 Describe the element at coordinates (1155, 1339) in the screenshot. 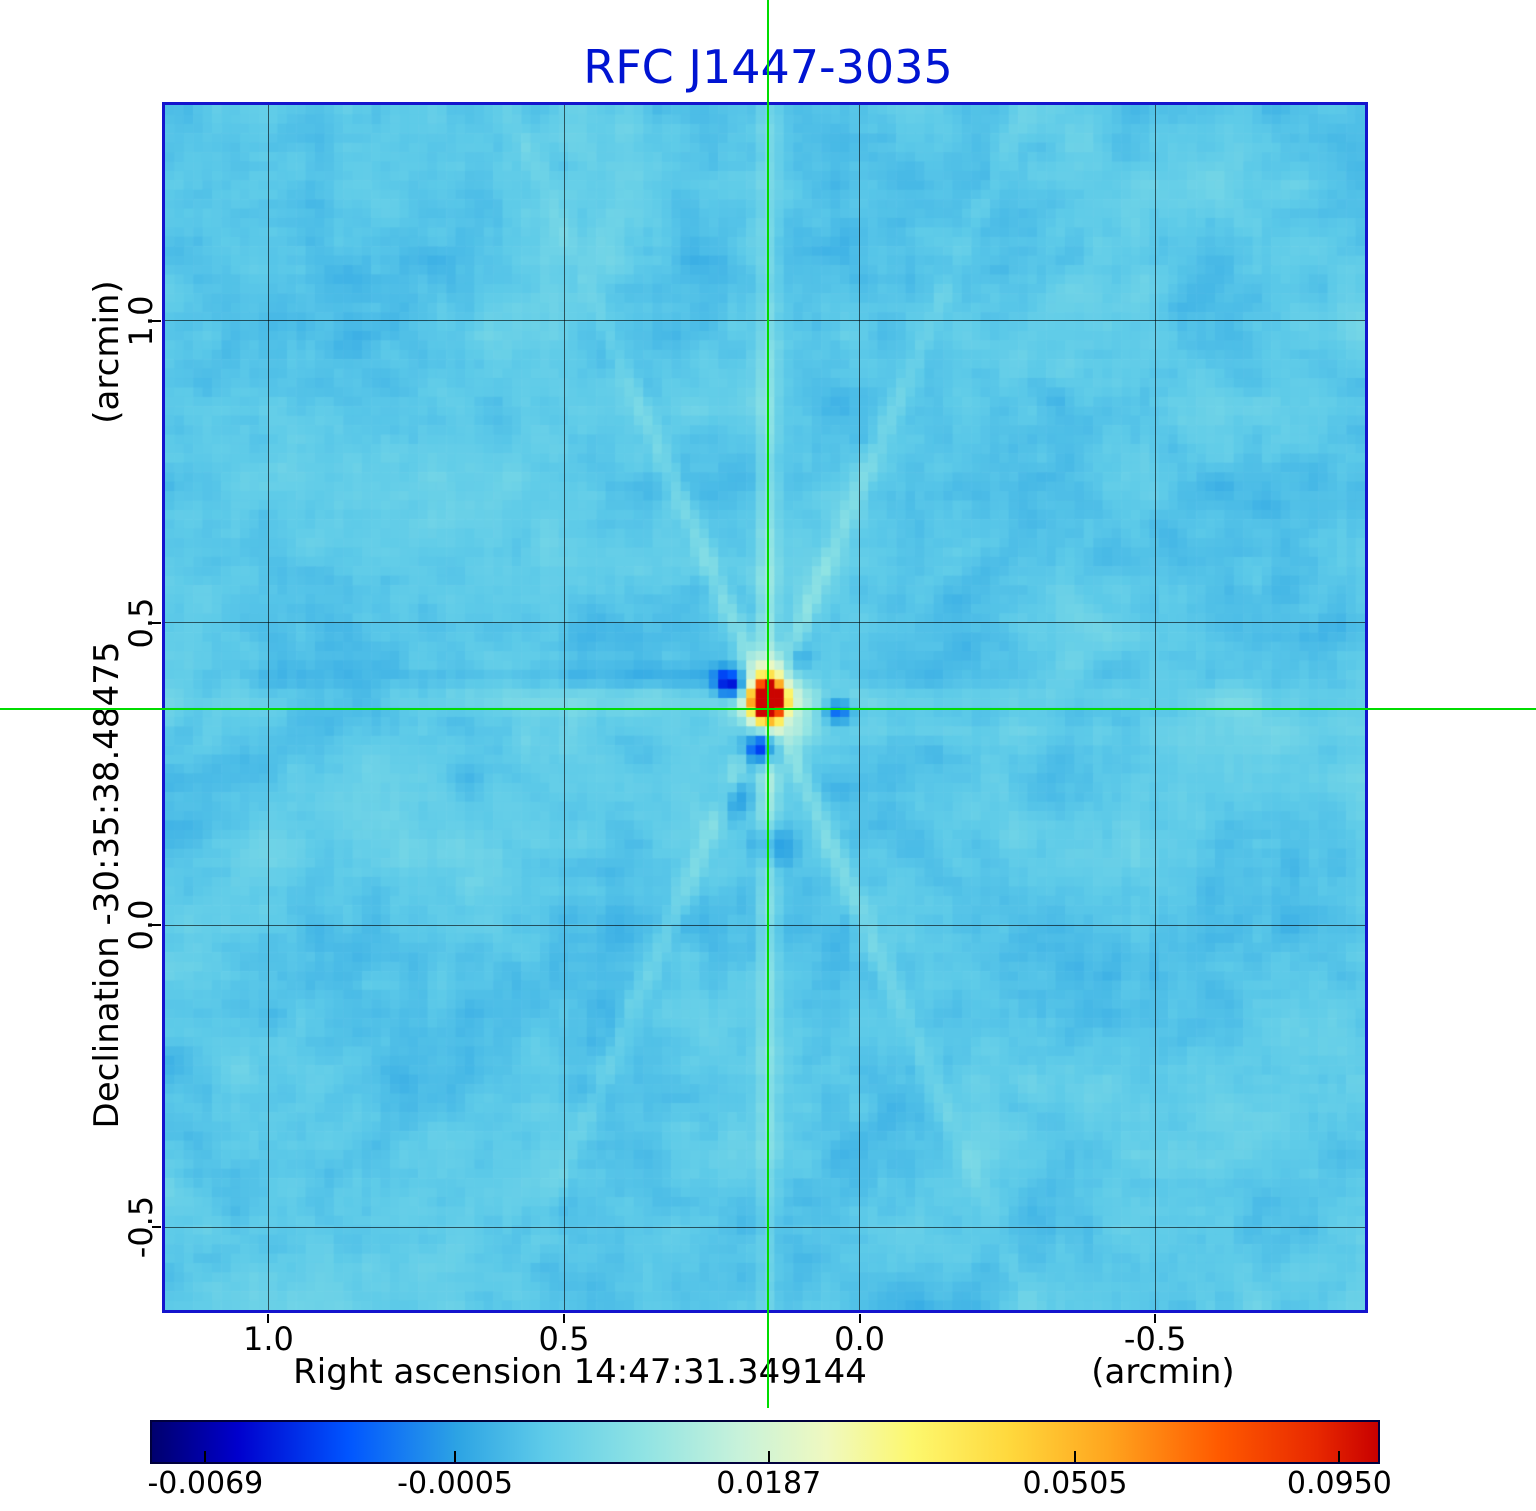

I see `x-tick-label: -0.5` at that location.